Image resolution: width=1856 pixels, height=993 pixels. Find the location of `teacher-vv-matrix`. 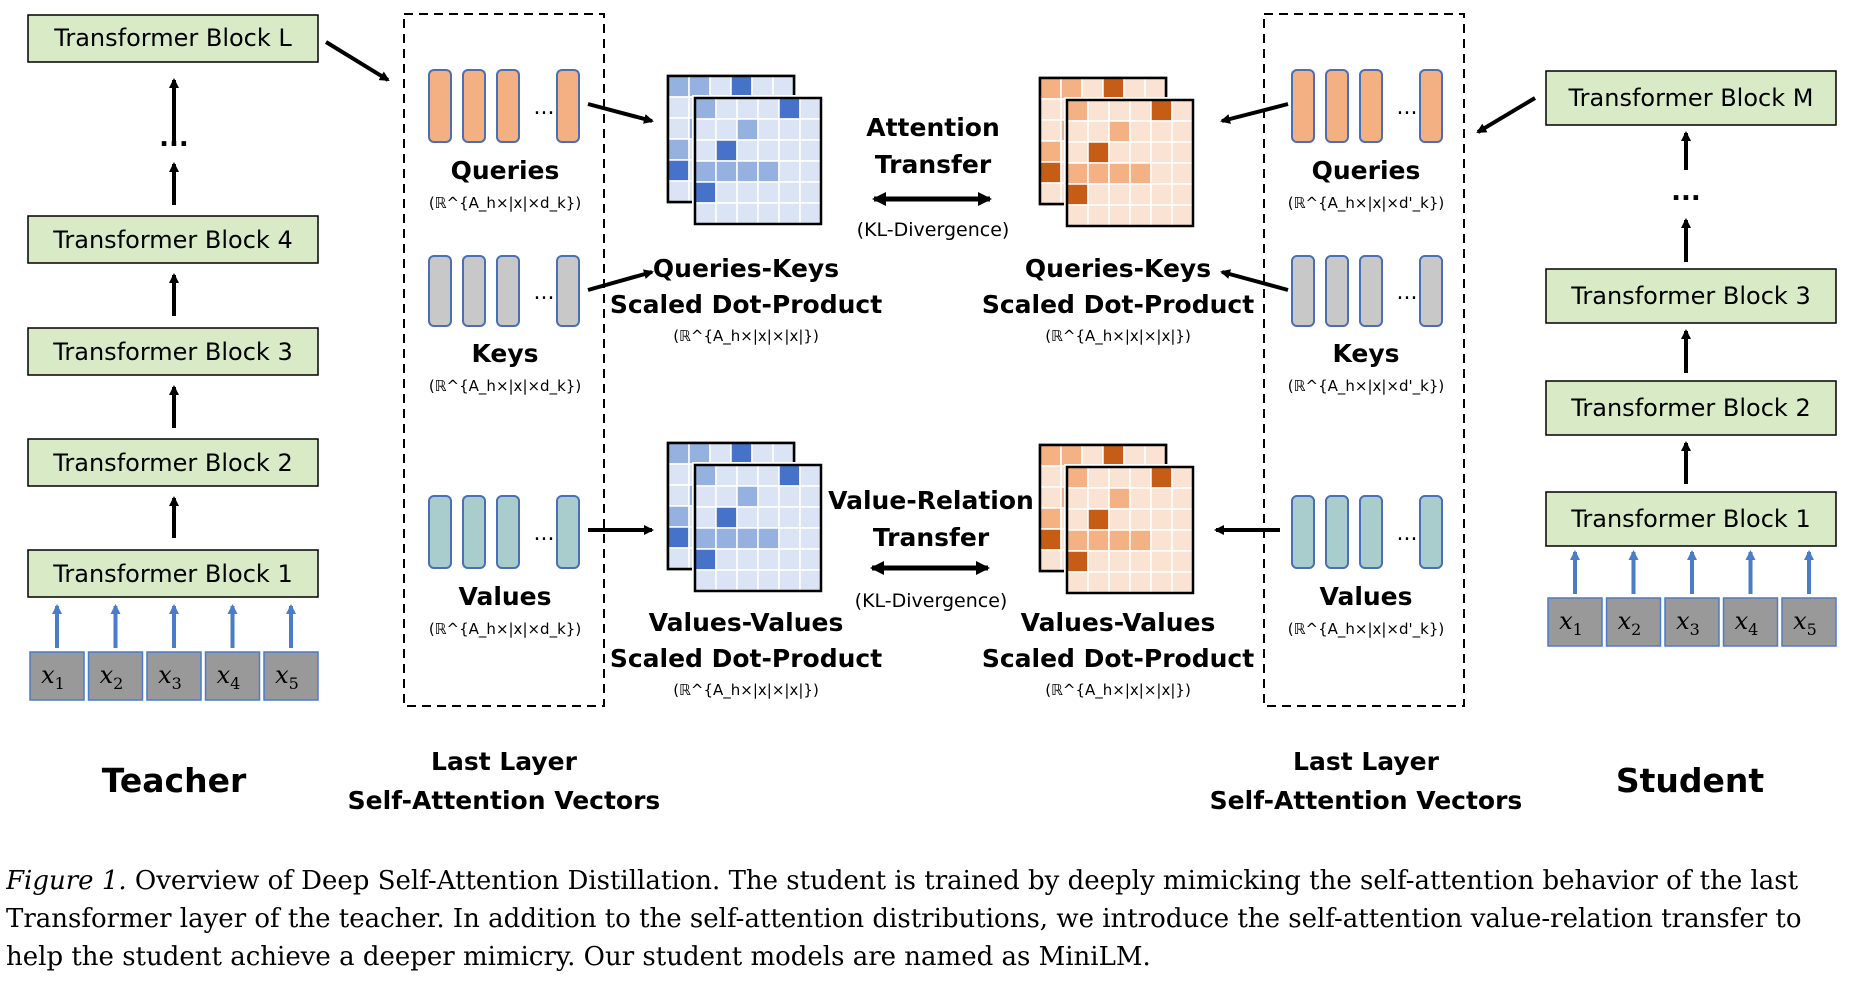

teacher-vv-matrix is located at coordinates (745, 517).